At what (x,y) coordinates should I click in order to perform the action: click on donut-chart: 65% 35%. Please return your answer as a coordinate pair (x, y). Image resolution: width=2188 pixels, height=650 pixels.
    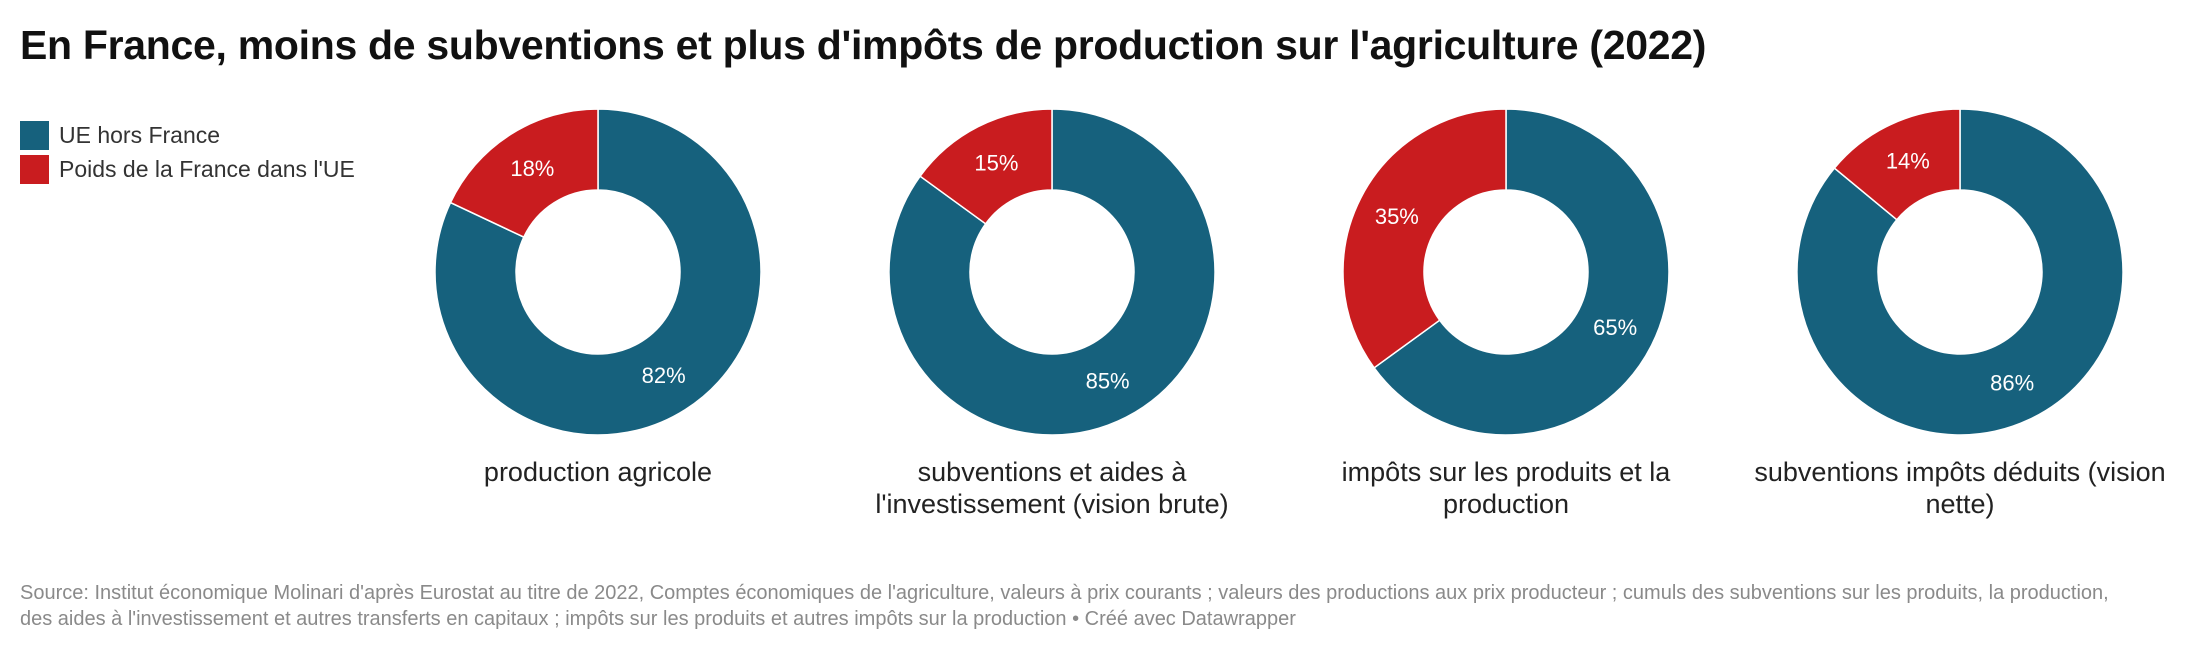
    Looking at the image, I should click on (1506, 272).